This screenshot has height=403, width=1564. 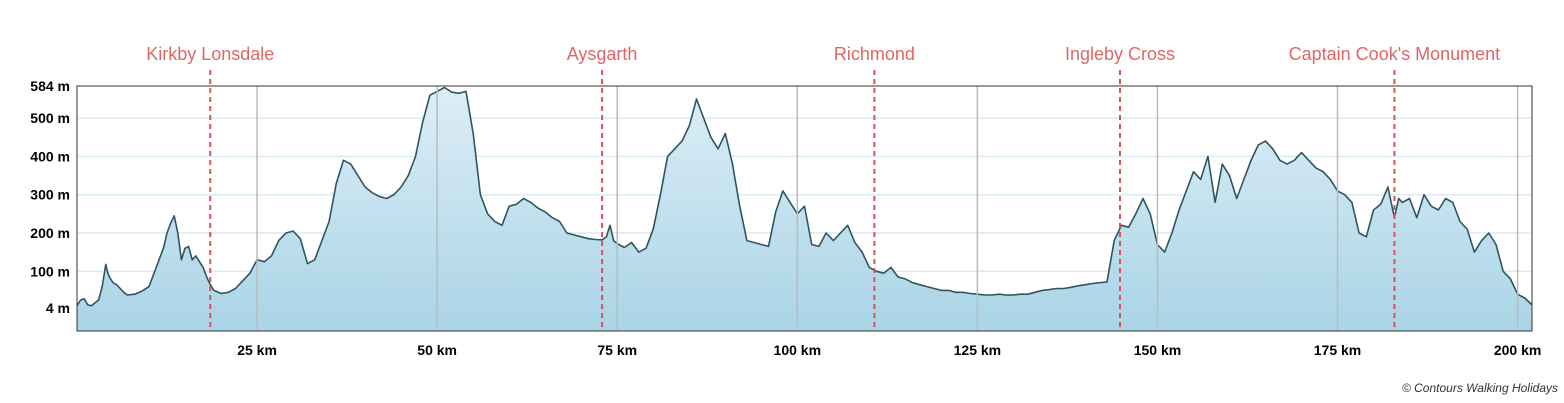 I want to click on y-tick-label: 500 m, so click(x=50, y=118).